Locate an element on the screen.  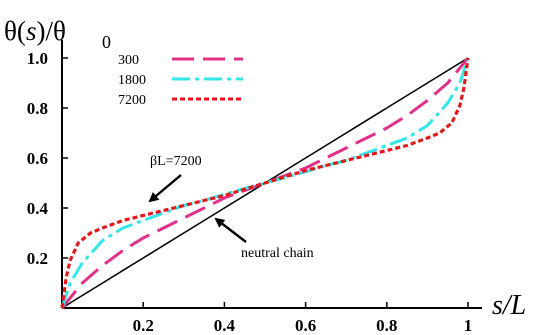
y-tick-label: 0.4 is located at coordinates (38, 208).